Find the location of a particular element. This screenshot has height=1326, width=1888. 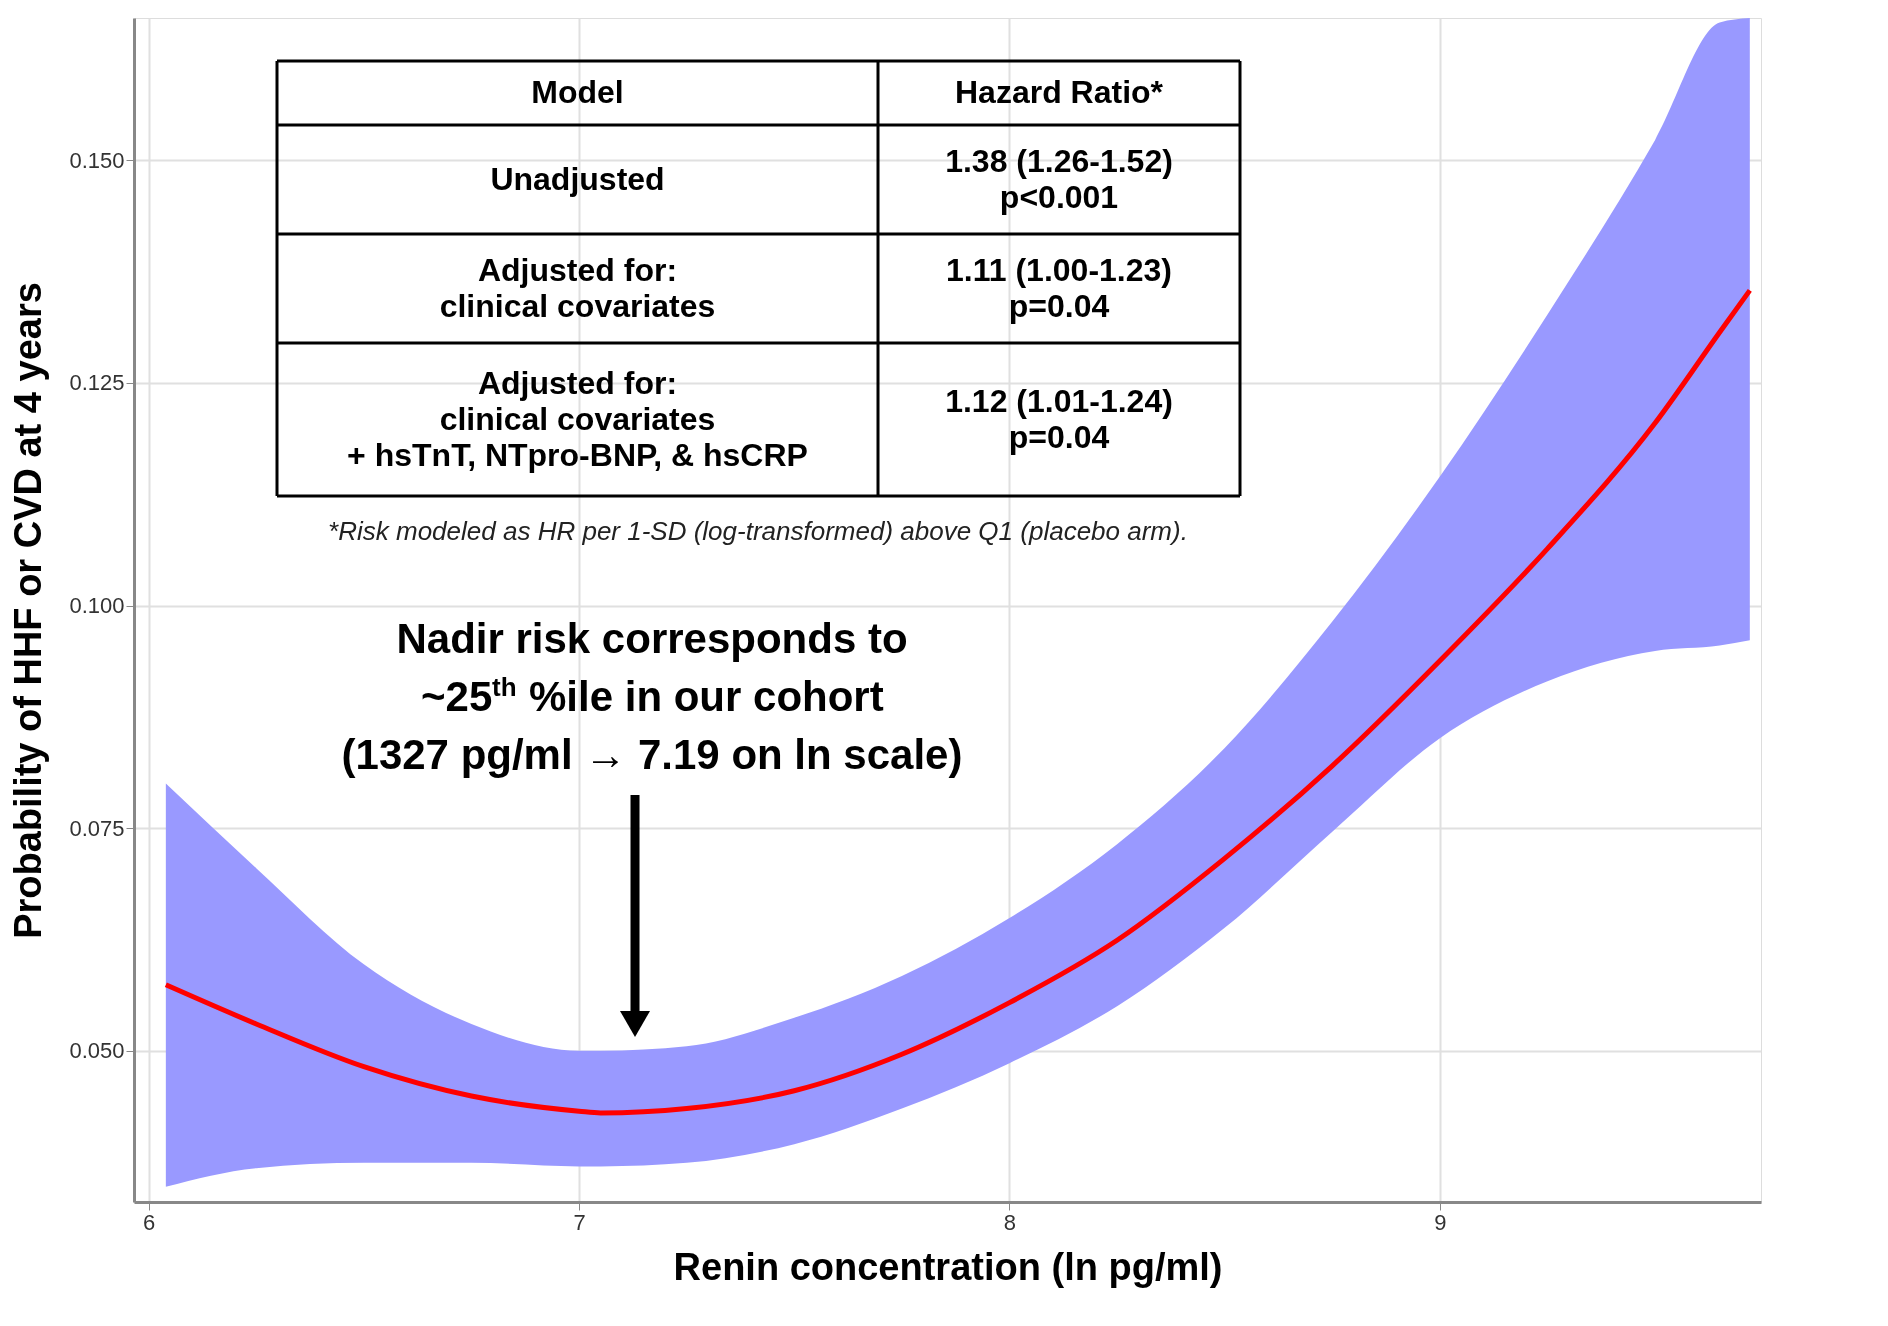

y-tick-label: 0.050 is located at coordinates (97, 1051).